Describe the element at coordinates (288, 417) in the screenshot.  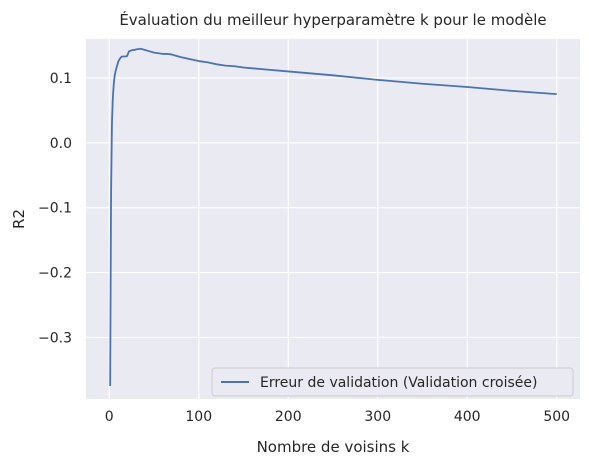
I see `x-tick-label: 200` at that location.